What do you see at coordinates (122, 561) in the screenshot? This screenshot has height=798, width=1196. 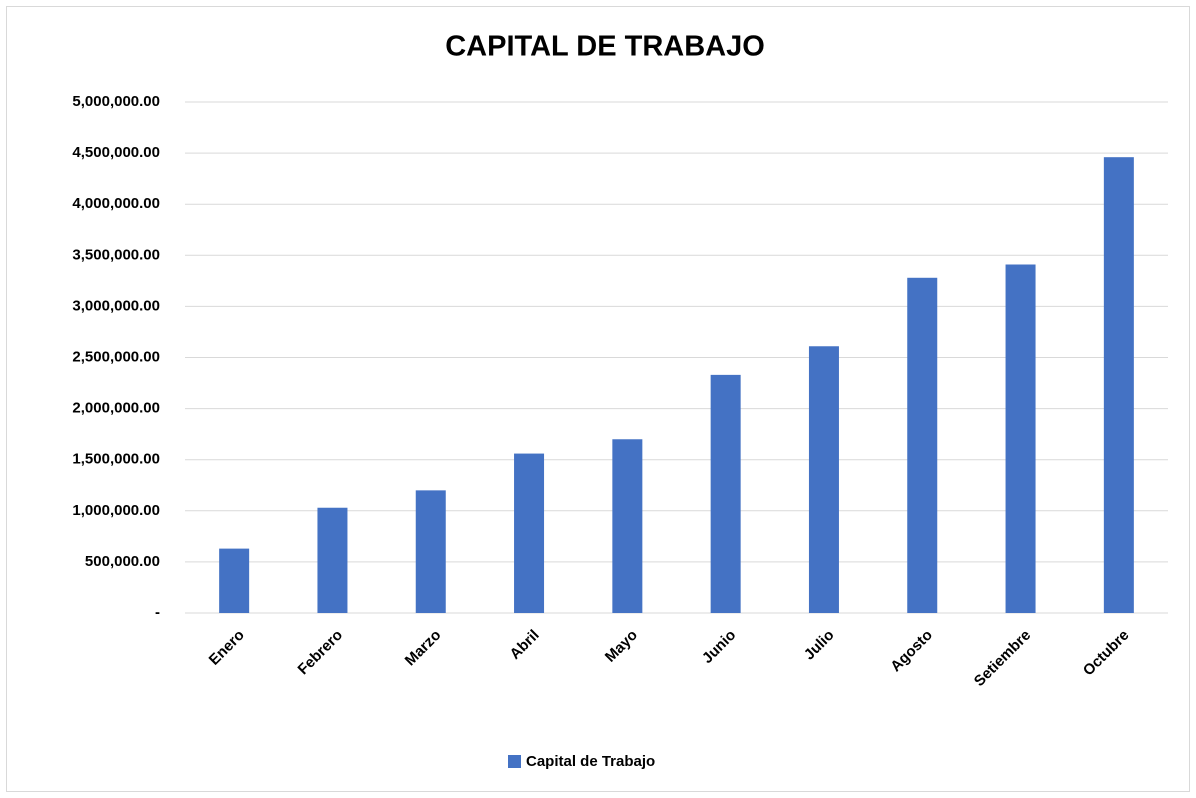 I see `y-tick-label: 500,000.00` at bounding box center [122, 561].